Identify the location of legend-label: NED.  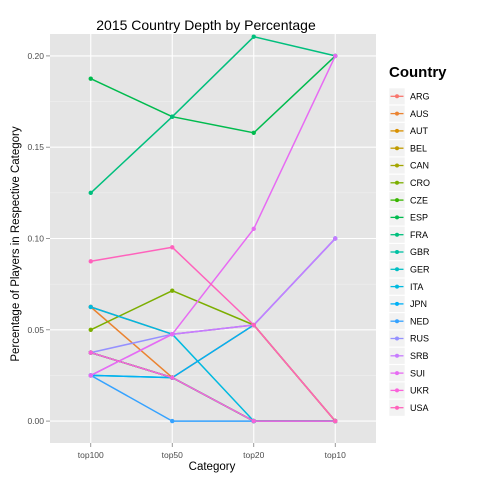
(420, 321).